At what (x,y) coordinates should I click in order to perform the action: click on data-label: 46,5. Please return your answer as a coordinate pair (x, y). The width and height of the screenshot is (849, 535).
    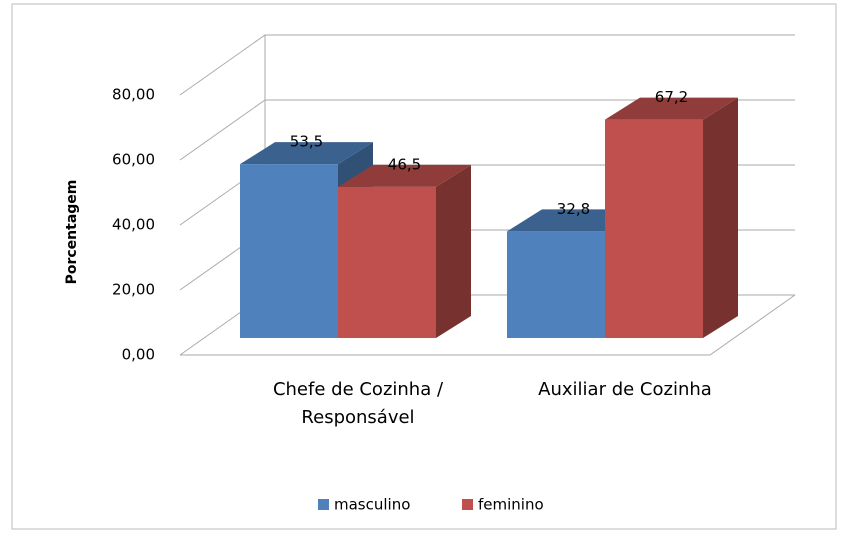
    Looking at the image, I should click on (404, 164).